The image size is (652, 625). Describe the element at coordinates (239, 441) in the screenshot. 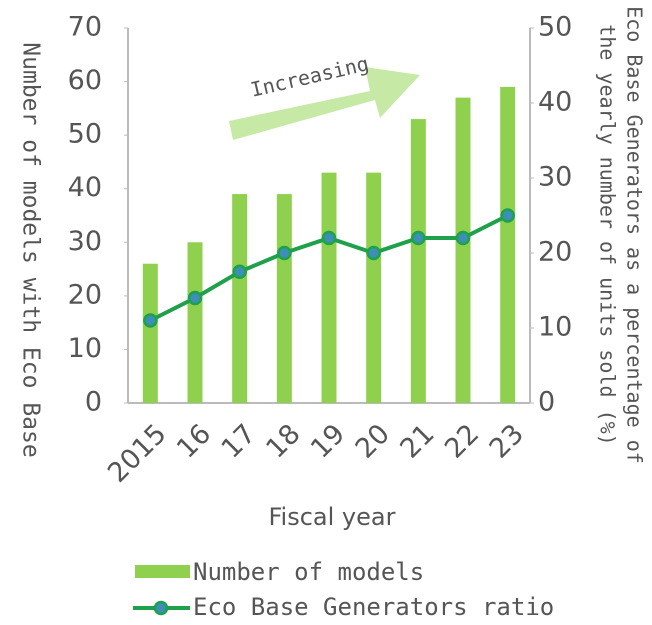

I see `x-tick-label: 17` at that location.